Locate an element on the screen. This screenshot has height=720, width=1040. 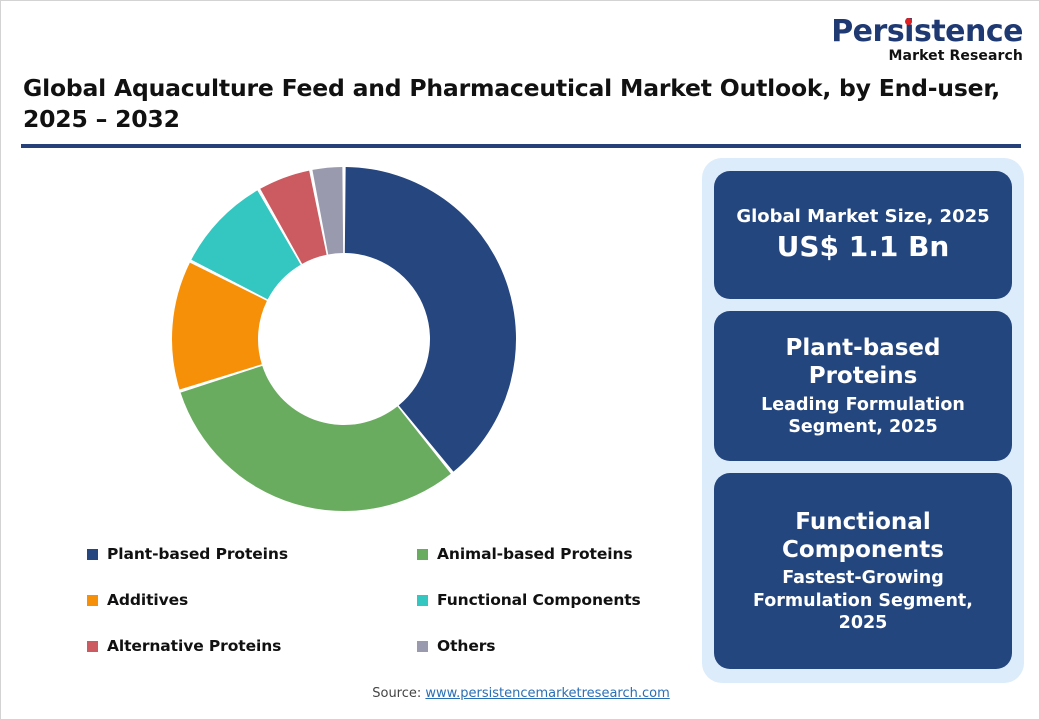
stat-card-subtext: Leading Formulation Segment, 2025 is located at coordinates (863, 415).